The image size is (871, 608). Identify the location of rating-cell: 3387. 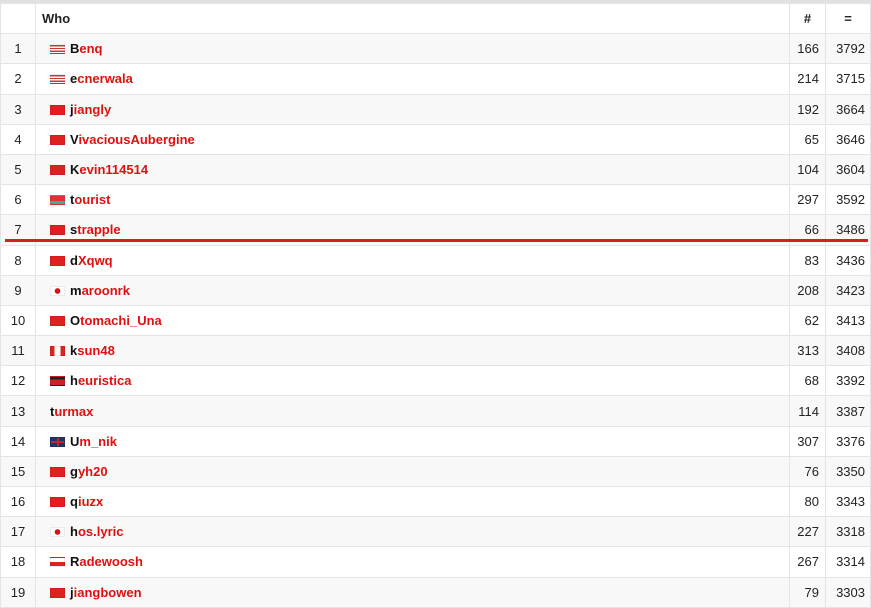
(848, 411).